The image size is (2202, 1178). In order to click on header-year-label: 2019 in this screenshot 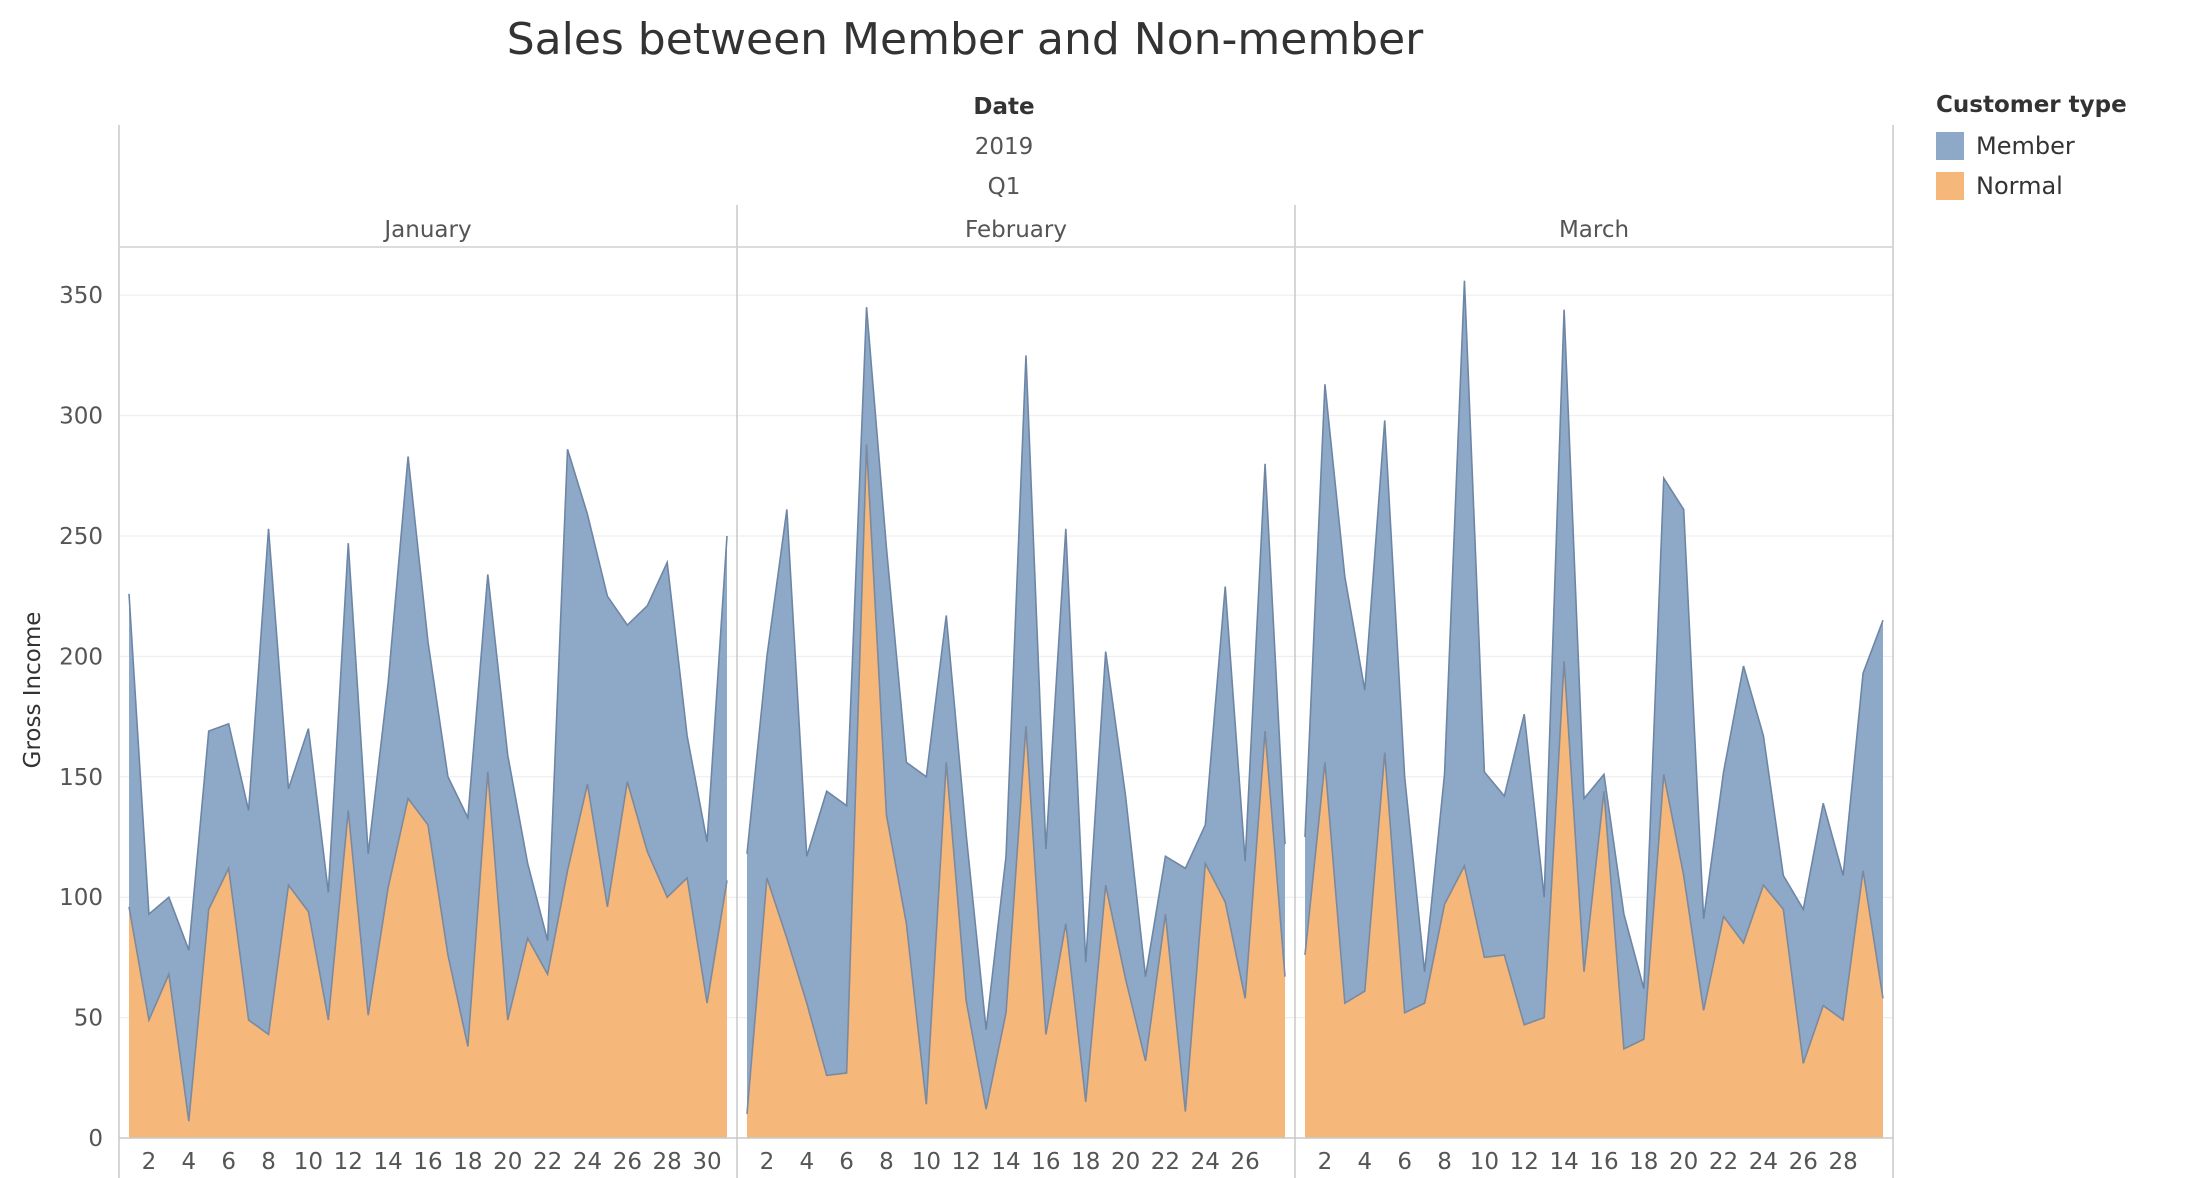, I will do `click(1004, 147)`.